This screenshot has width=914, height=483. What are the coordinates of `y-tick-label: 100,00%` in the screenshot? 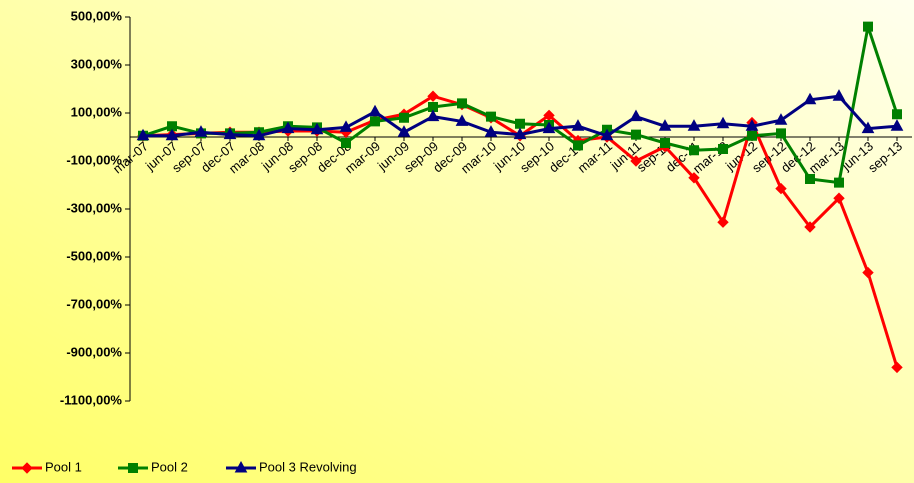 It's located at (97, 111).